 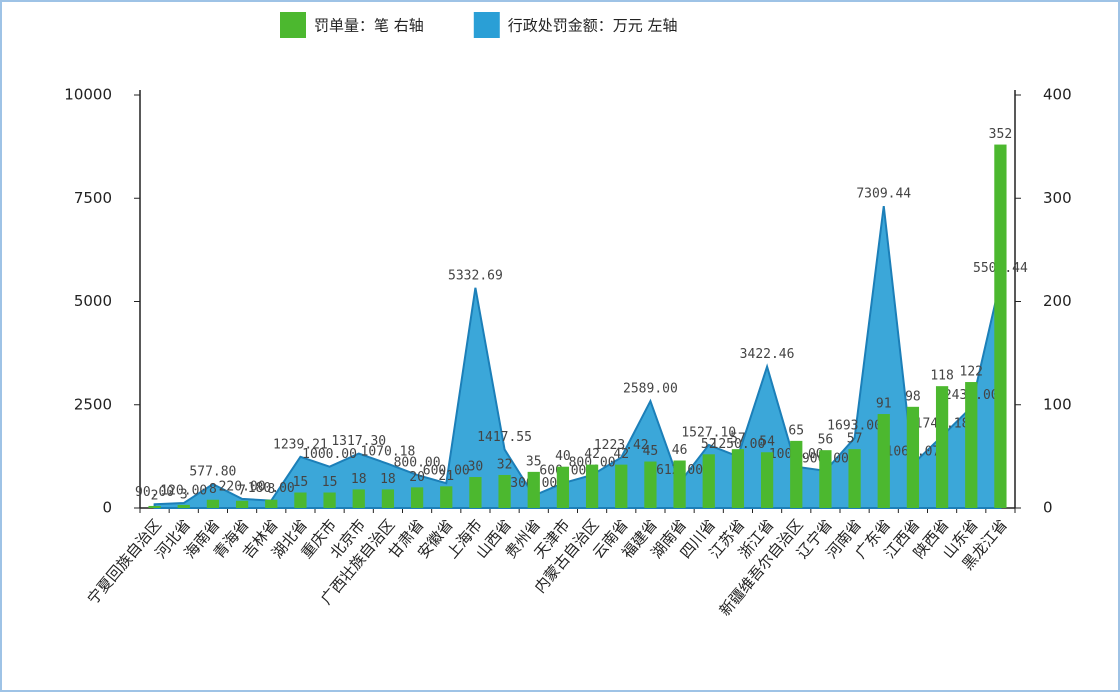 I want to click on y2-tick-label: 300, so click(x=1057, y=198).